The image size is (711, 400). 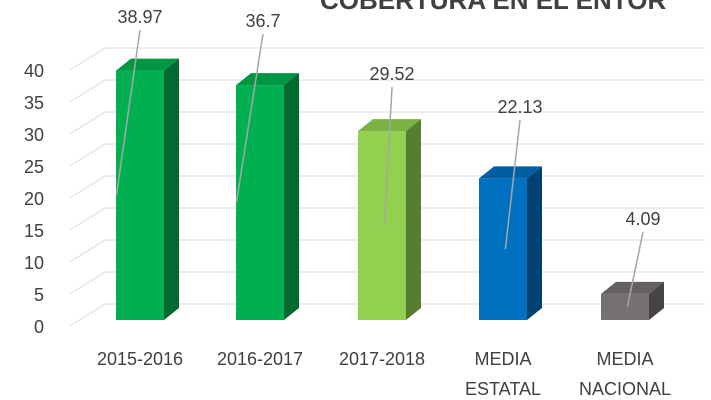 What do you see at coordinates (260, 359) in the screenshot?
I see `x-tick-label: 2016-2017` at bounding box center [260, 359].